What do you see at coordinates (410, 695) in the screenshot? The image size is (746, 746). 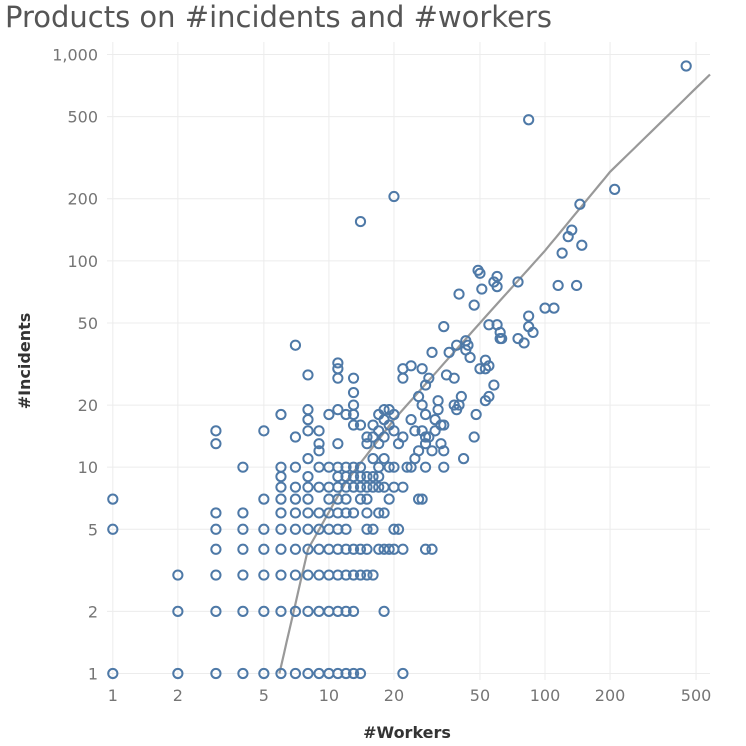 I see `x-axis-ticks: 1 2 5 10 20 50 100 200 500` at bounding box center [410, 695].